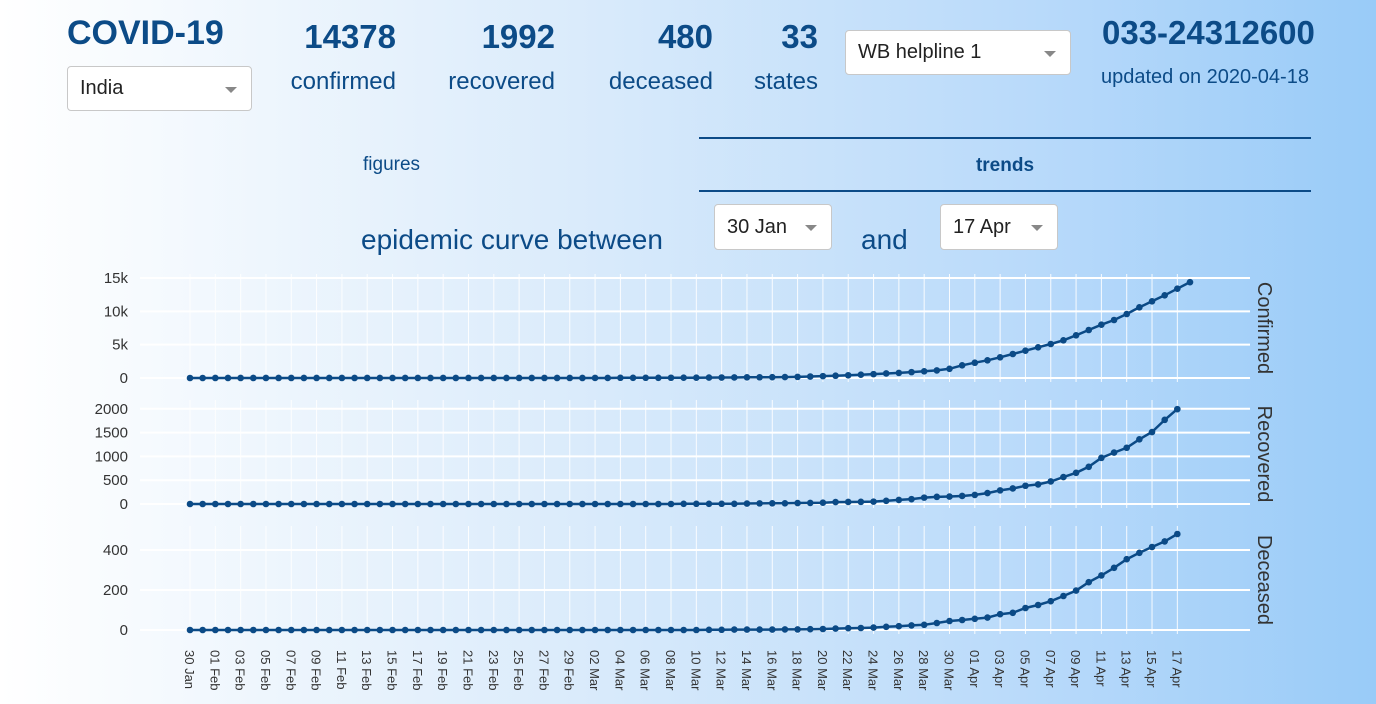 The image size is (1376, 704). I want to click on updated-date: updated on 2020-04-18, so click(1205, 77).